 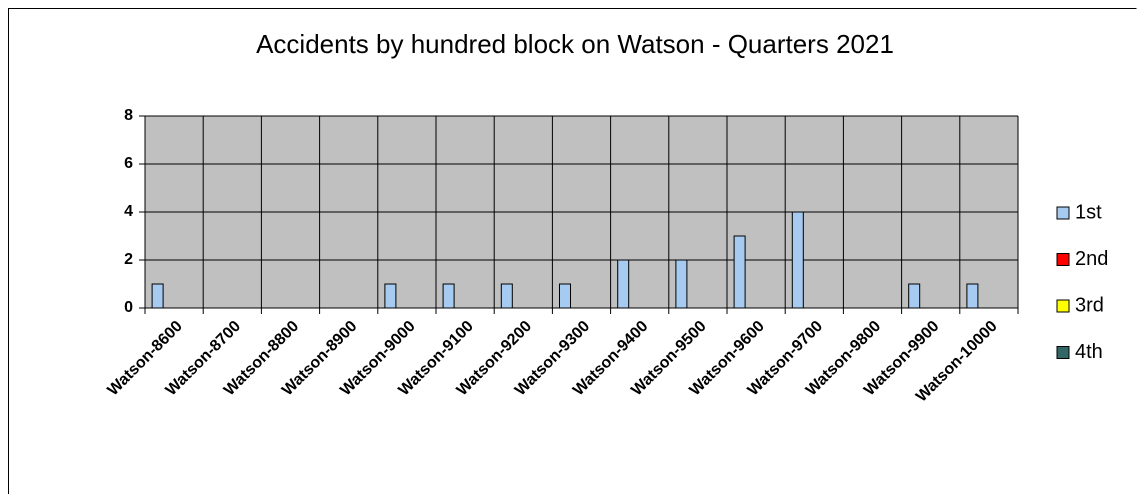 What do you see at coordinates (1089, 305) in the screenshot?
I see `legend-label: 3rd` at bounding box center [1089, 305].